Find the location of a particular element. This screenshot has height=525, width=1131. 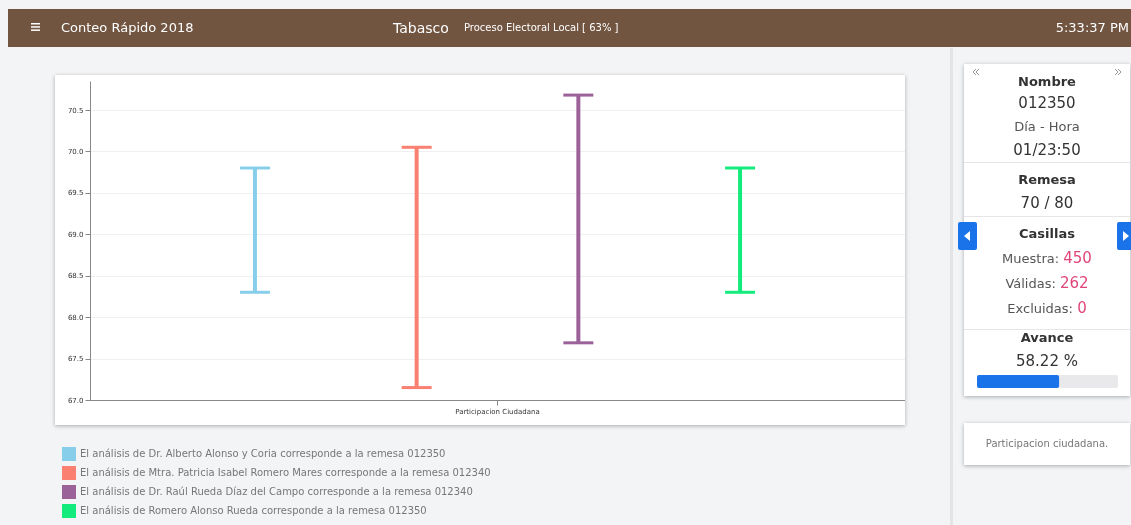

text: Muestra: 450 is located at coordinates (1047, 258).